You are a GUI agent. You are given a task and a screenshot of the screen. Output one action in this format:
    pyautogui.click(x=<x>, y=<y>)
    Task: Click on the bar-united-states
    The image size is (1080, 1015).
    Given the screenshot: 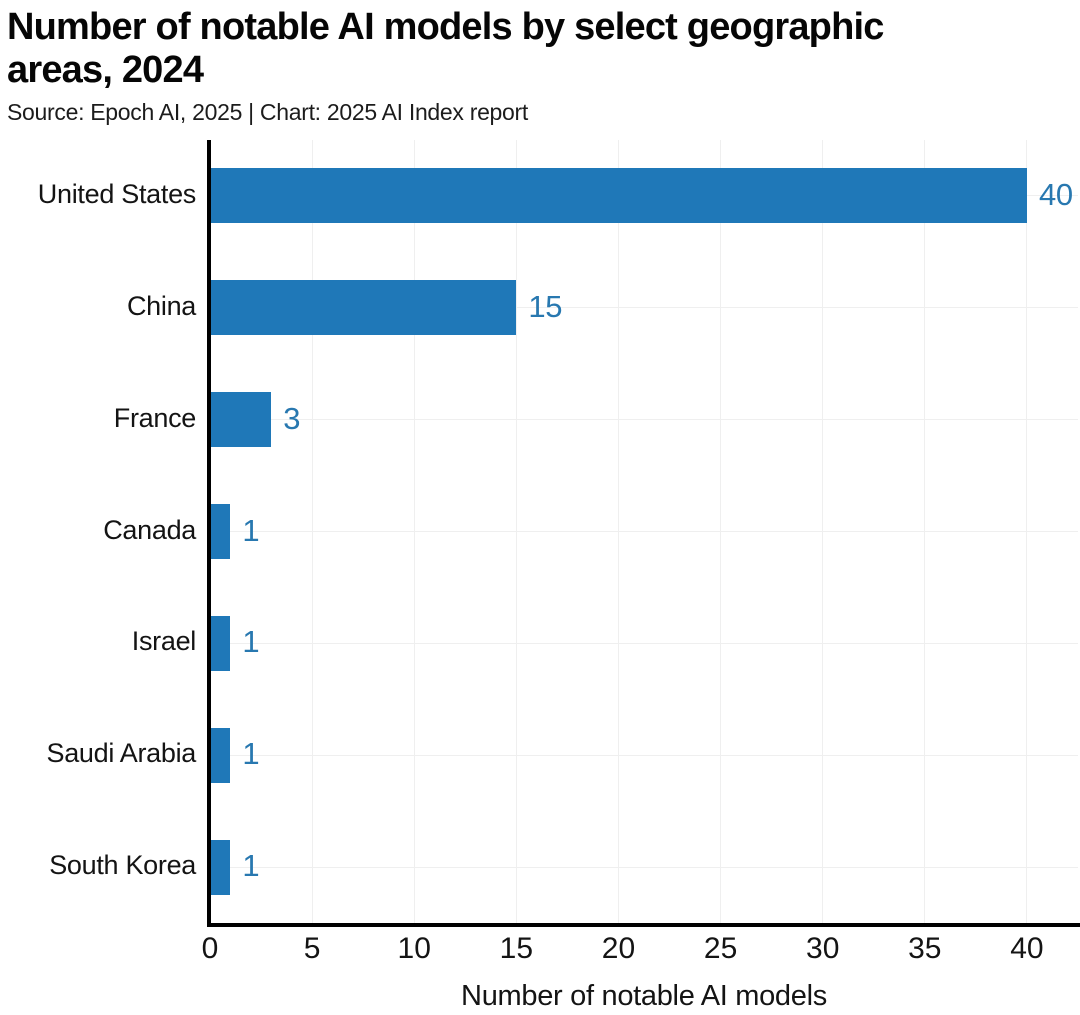 What is the action you would take?
    pyautogui.click(x=618, y=196)
    